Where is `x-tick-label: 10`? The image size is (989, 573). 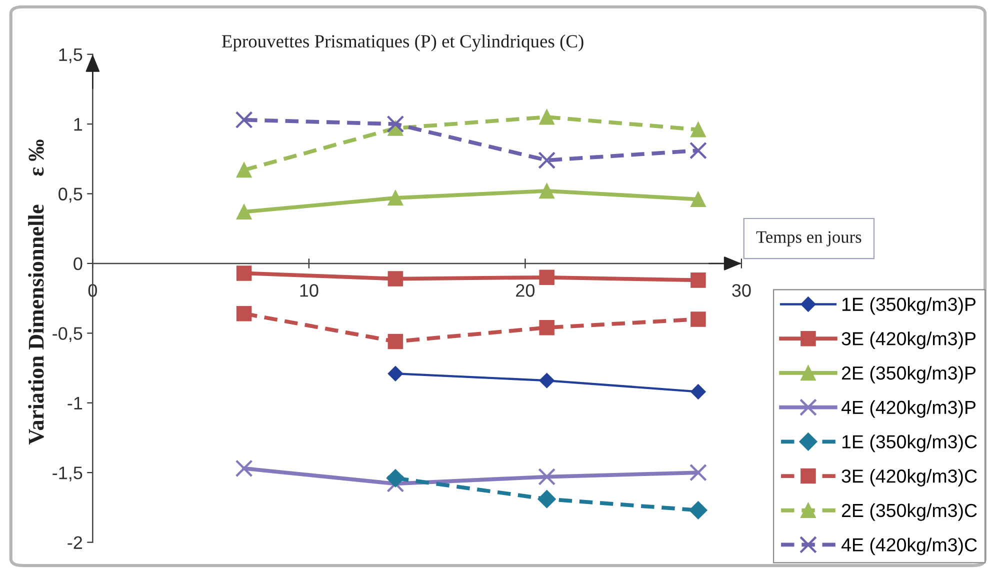
x-tick-label: 10 is located at coordinates (309, 290).